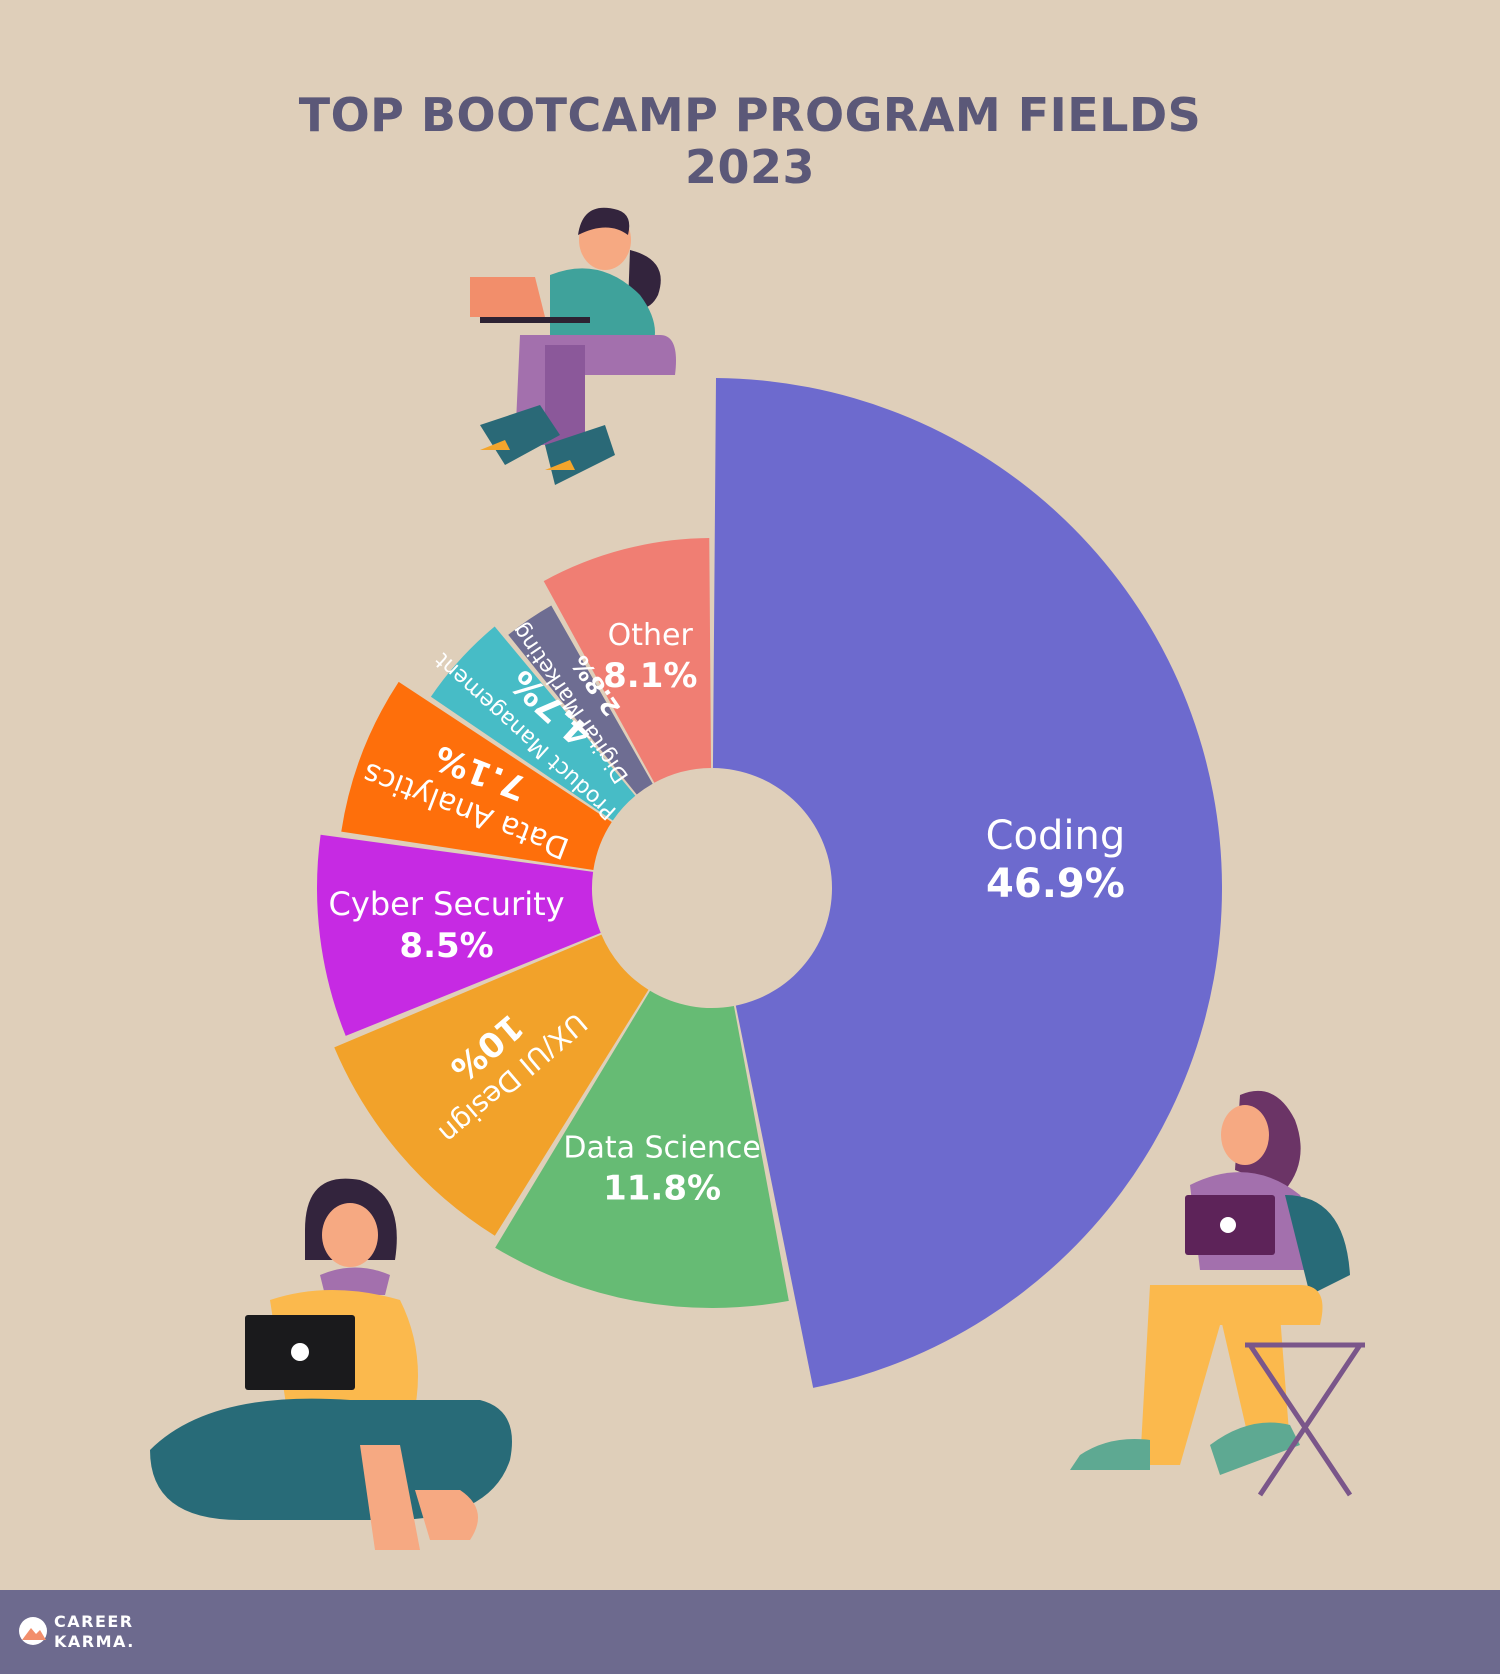 The width and height of the screenshot is (1500, 1674). Describe the element at coordinates (661, 1148) in the screenshot. I see `slice-category-label: Data Science` at that location.